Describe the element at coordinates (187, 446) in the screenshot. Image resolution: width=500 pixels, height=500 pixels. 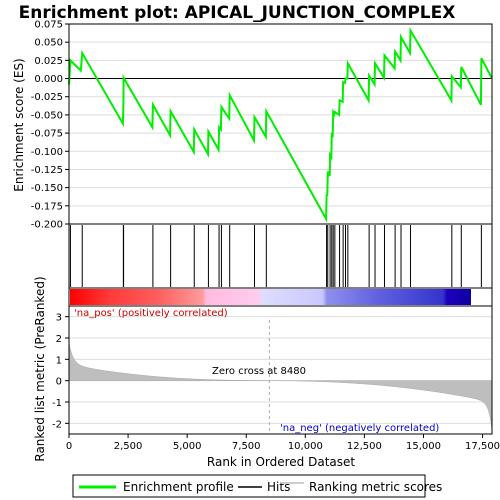
I see `x-tick-label: 5,000` at that location.